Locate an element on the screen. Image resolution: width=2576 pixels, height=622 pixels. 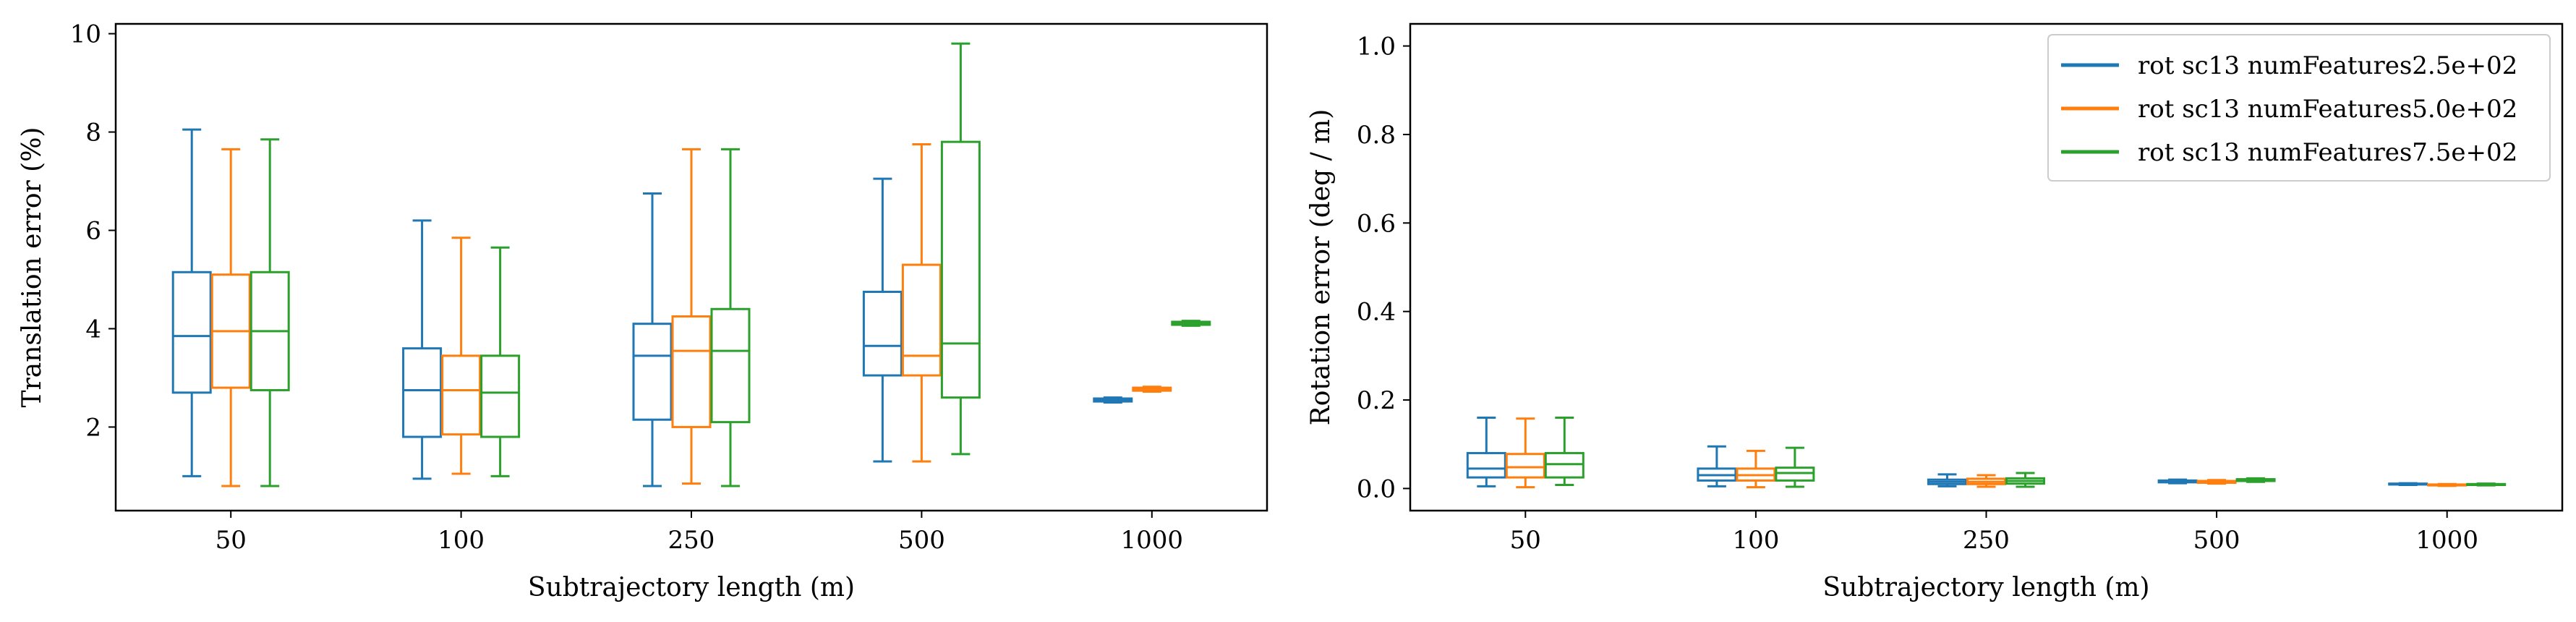
y-axis-title: Translation error (%) is located at coordinates (32, 267).